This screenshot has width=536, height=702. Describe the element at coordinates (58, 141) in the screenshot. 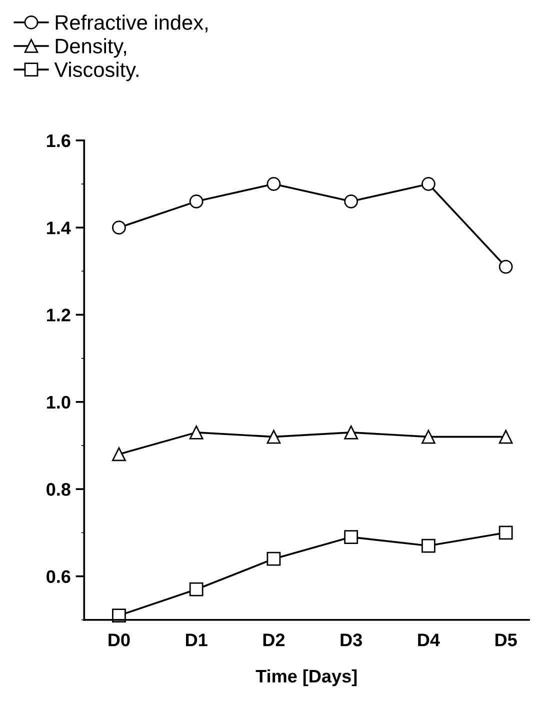

I see `y-tick-label: 1.6` at that location.